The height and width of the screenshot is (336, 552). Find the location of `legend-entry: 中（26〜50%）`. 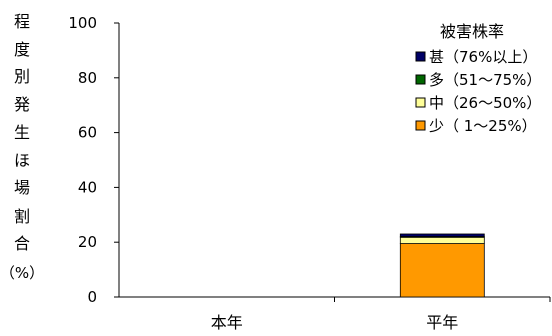

legend-entry: 中（26〜50%） is located at coordinates (485, 103).